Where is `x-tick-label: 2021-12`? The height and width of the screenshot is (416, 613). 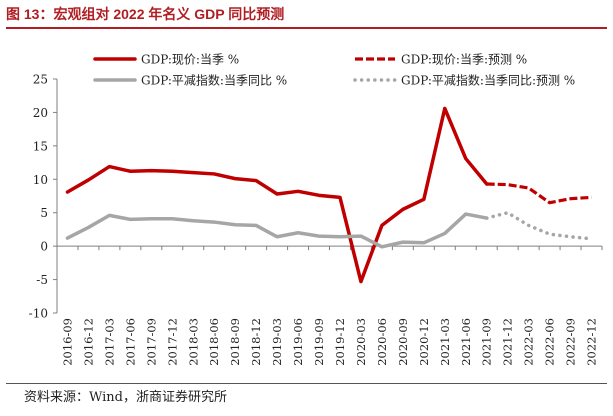
x-tick-label: 2021-12 is located at coordinates (508, 342).